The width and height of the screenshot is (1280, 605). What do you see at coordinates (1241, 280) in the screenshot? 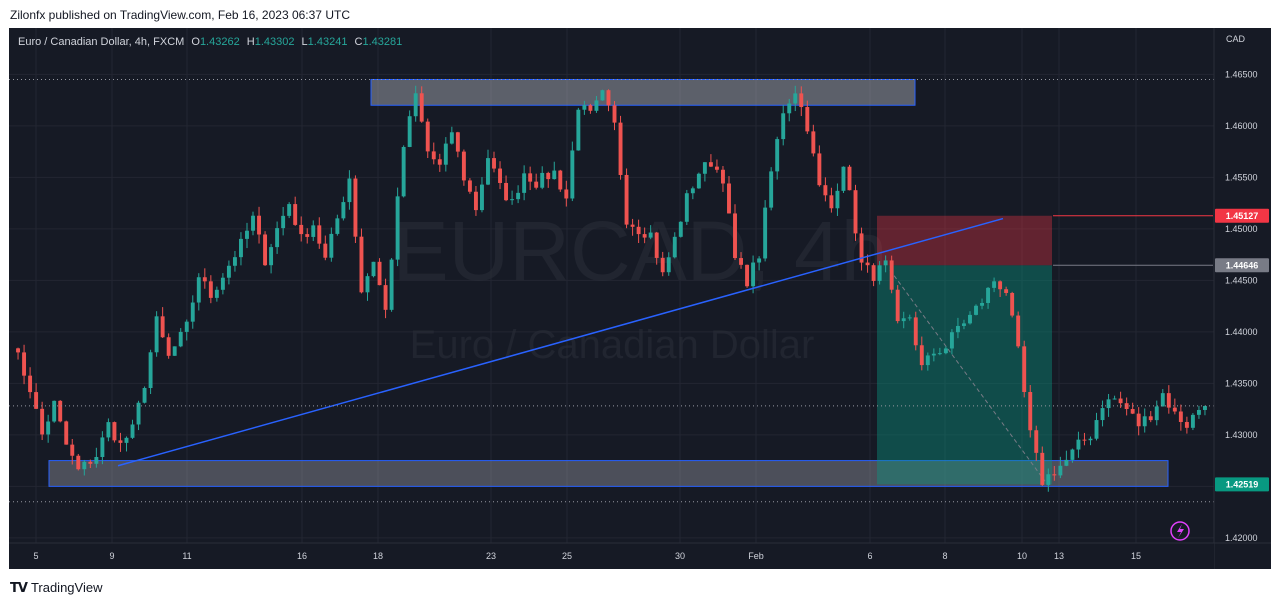
I see `y-tick-label: 1.44500` at bounding box center [1241, 280].